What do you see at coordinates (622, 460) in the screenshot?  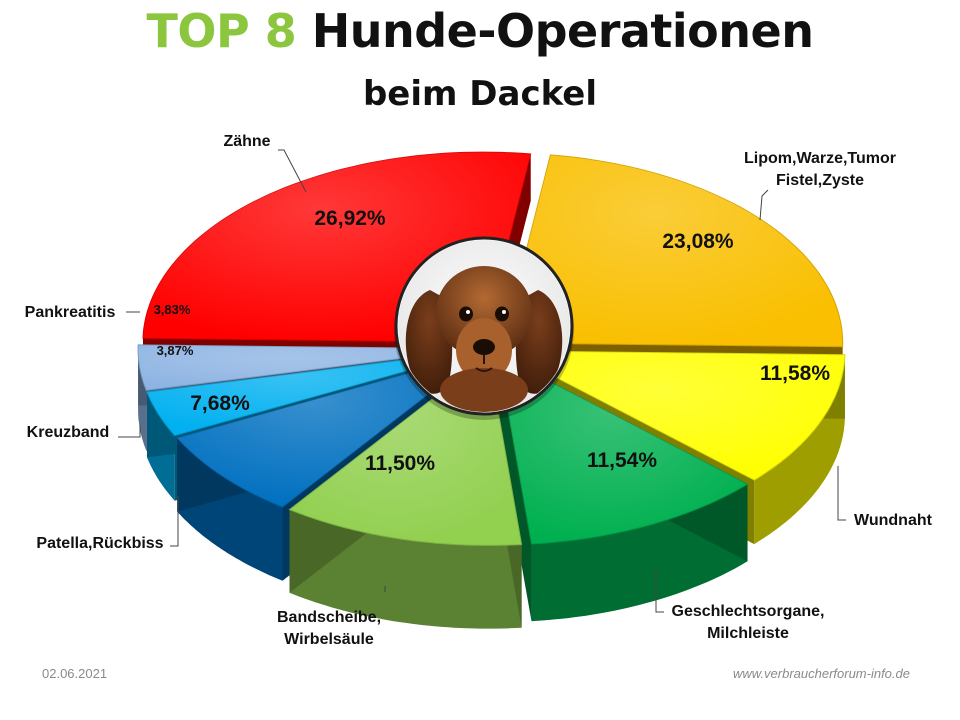 I see `value-label-2: 11,54%` at bounding box center [622, 460].